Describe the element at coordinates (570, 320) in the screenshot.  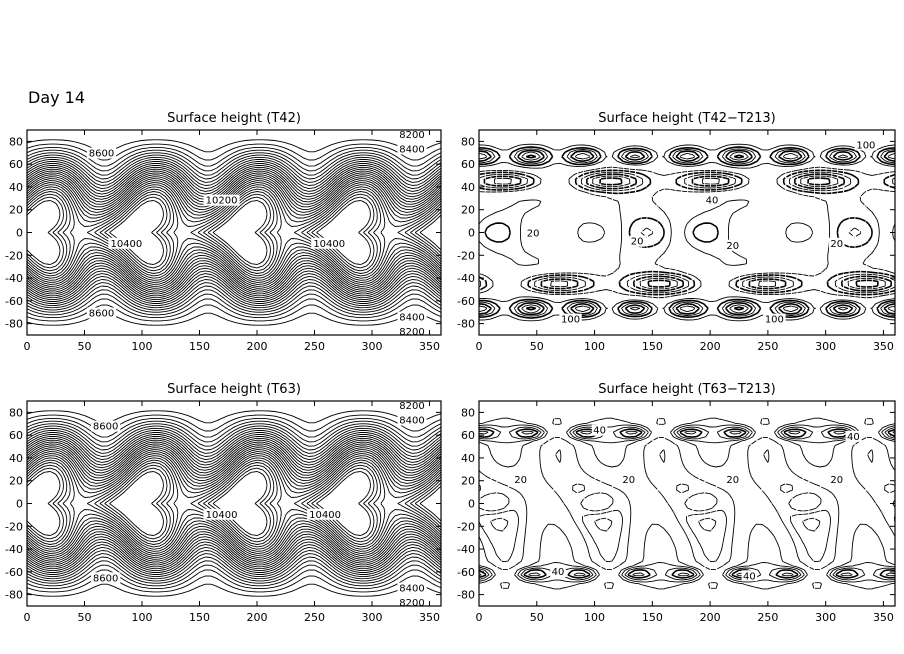
I see `contour-label: 100` at that location.